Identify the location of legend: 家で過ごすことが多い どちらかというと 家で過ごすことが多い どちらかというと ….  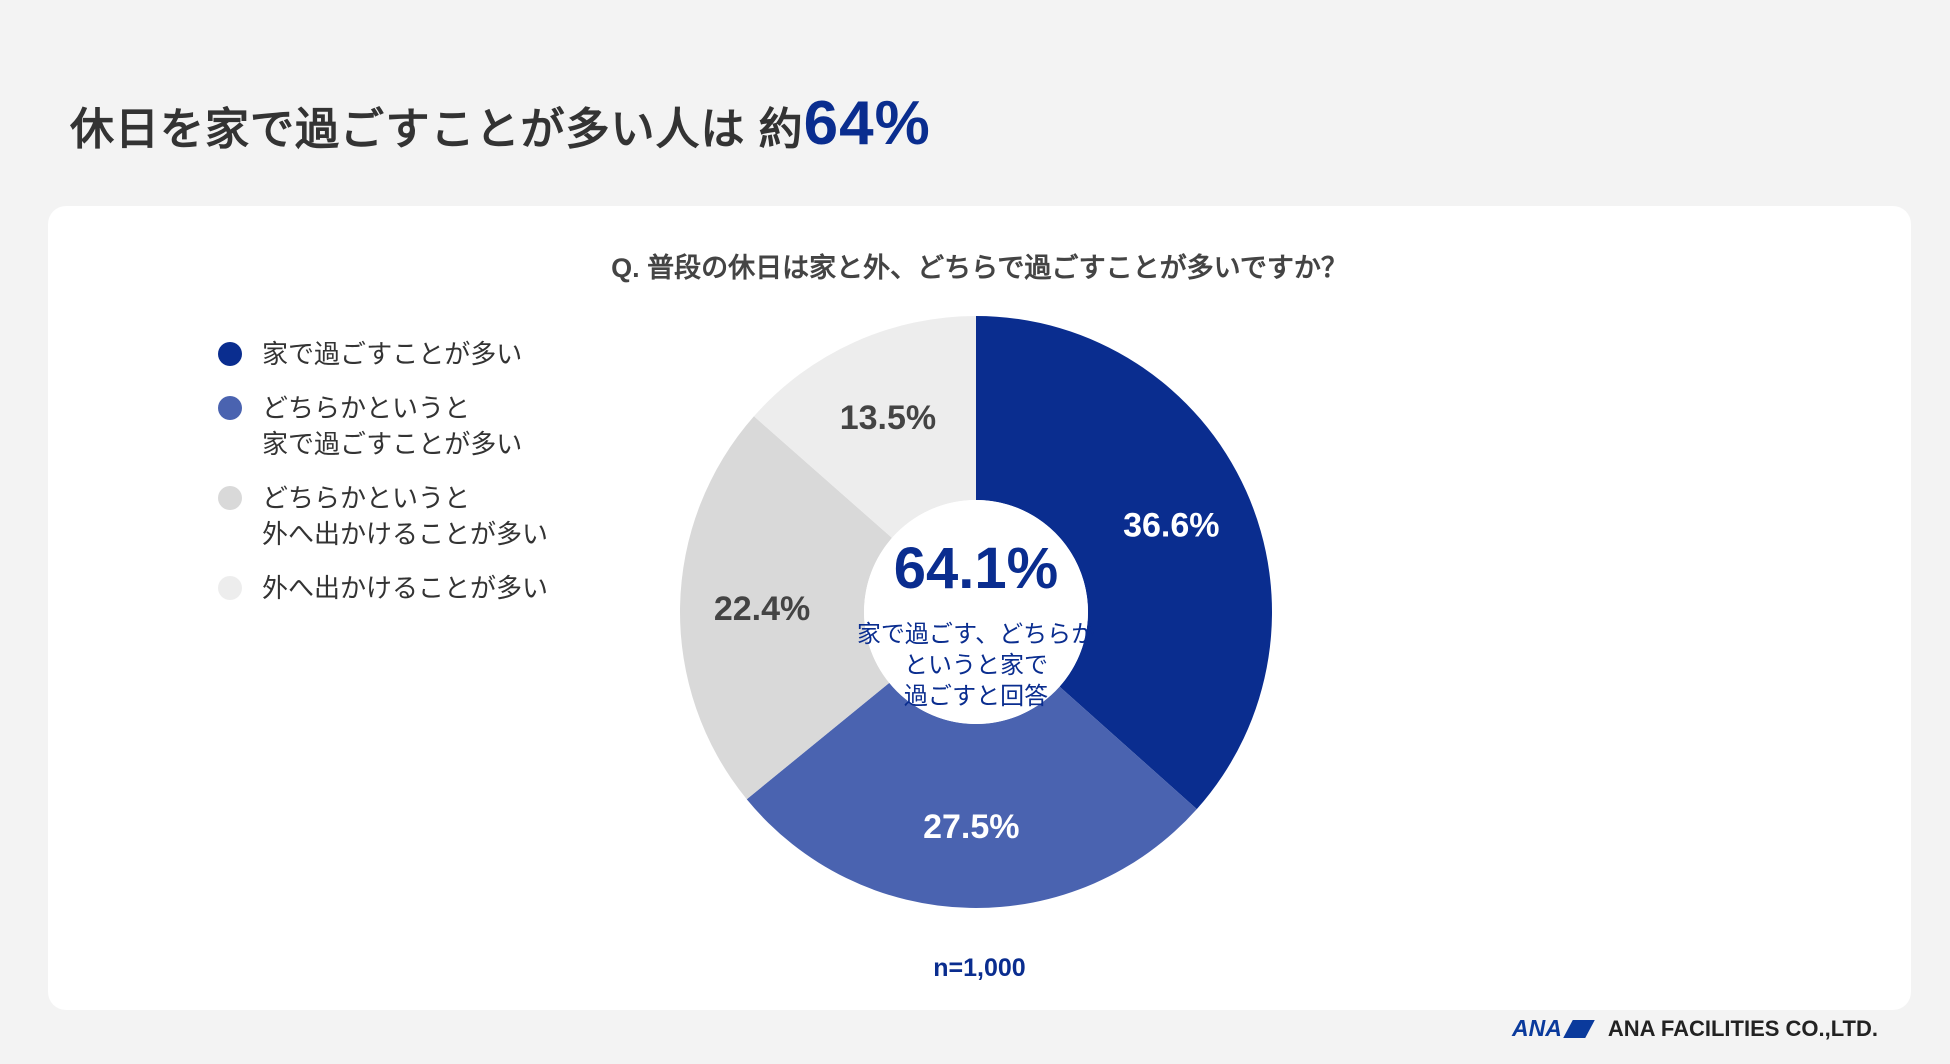
(428, 480).